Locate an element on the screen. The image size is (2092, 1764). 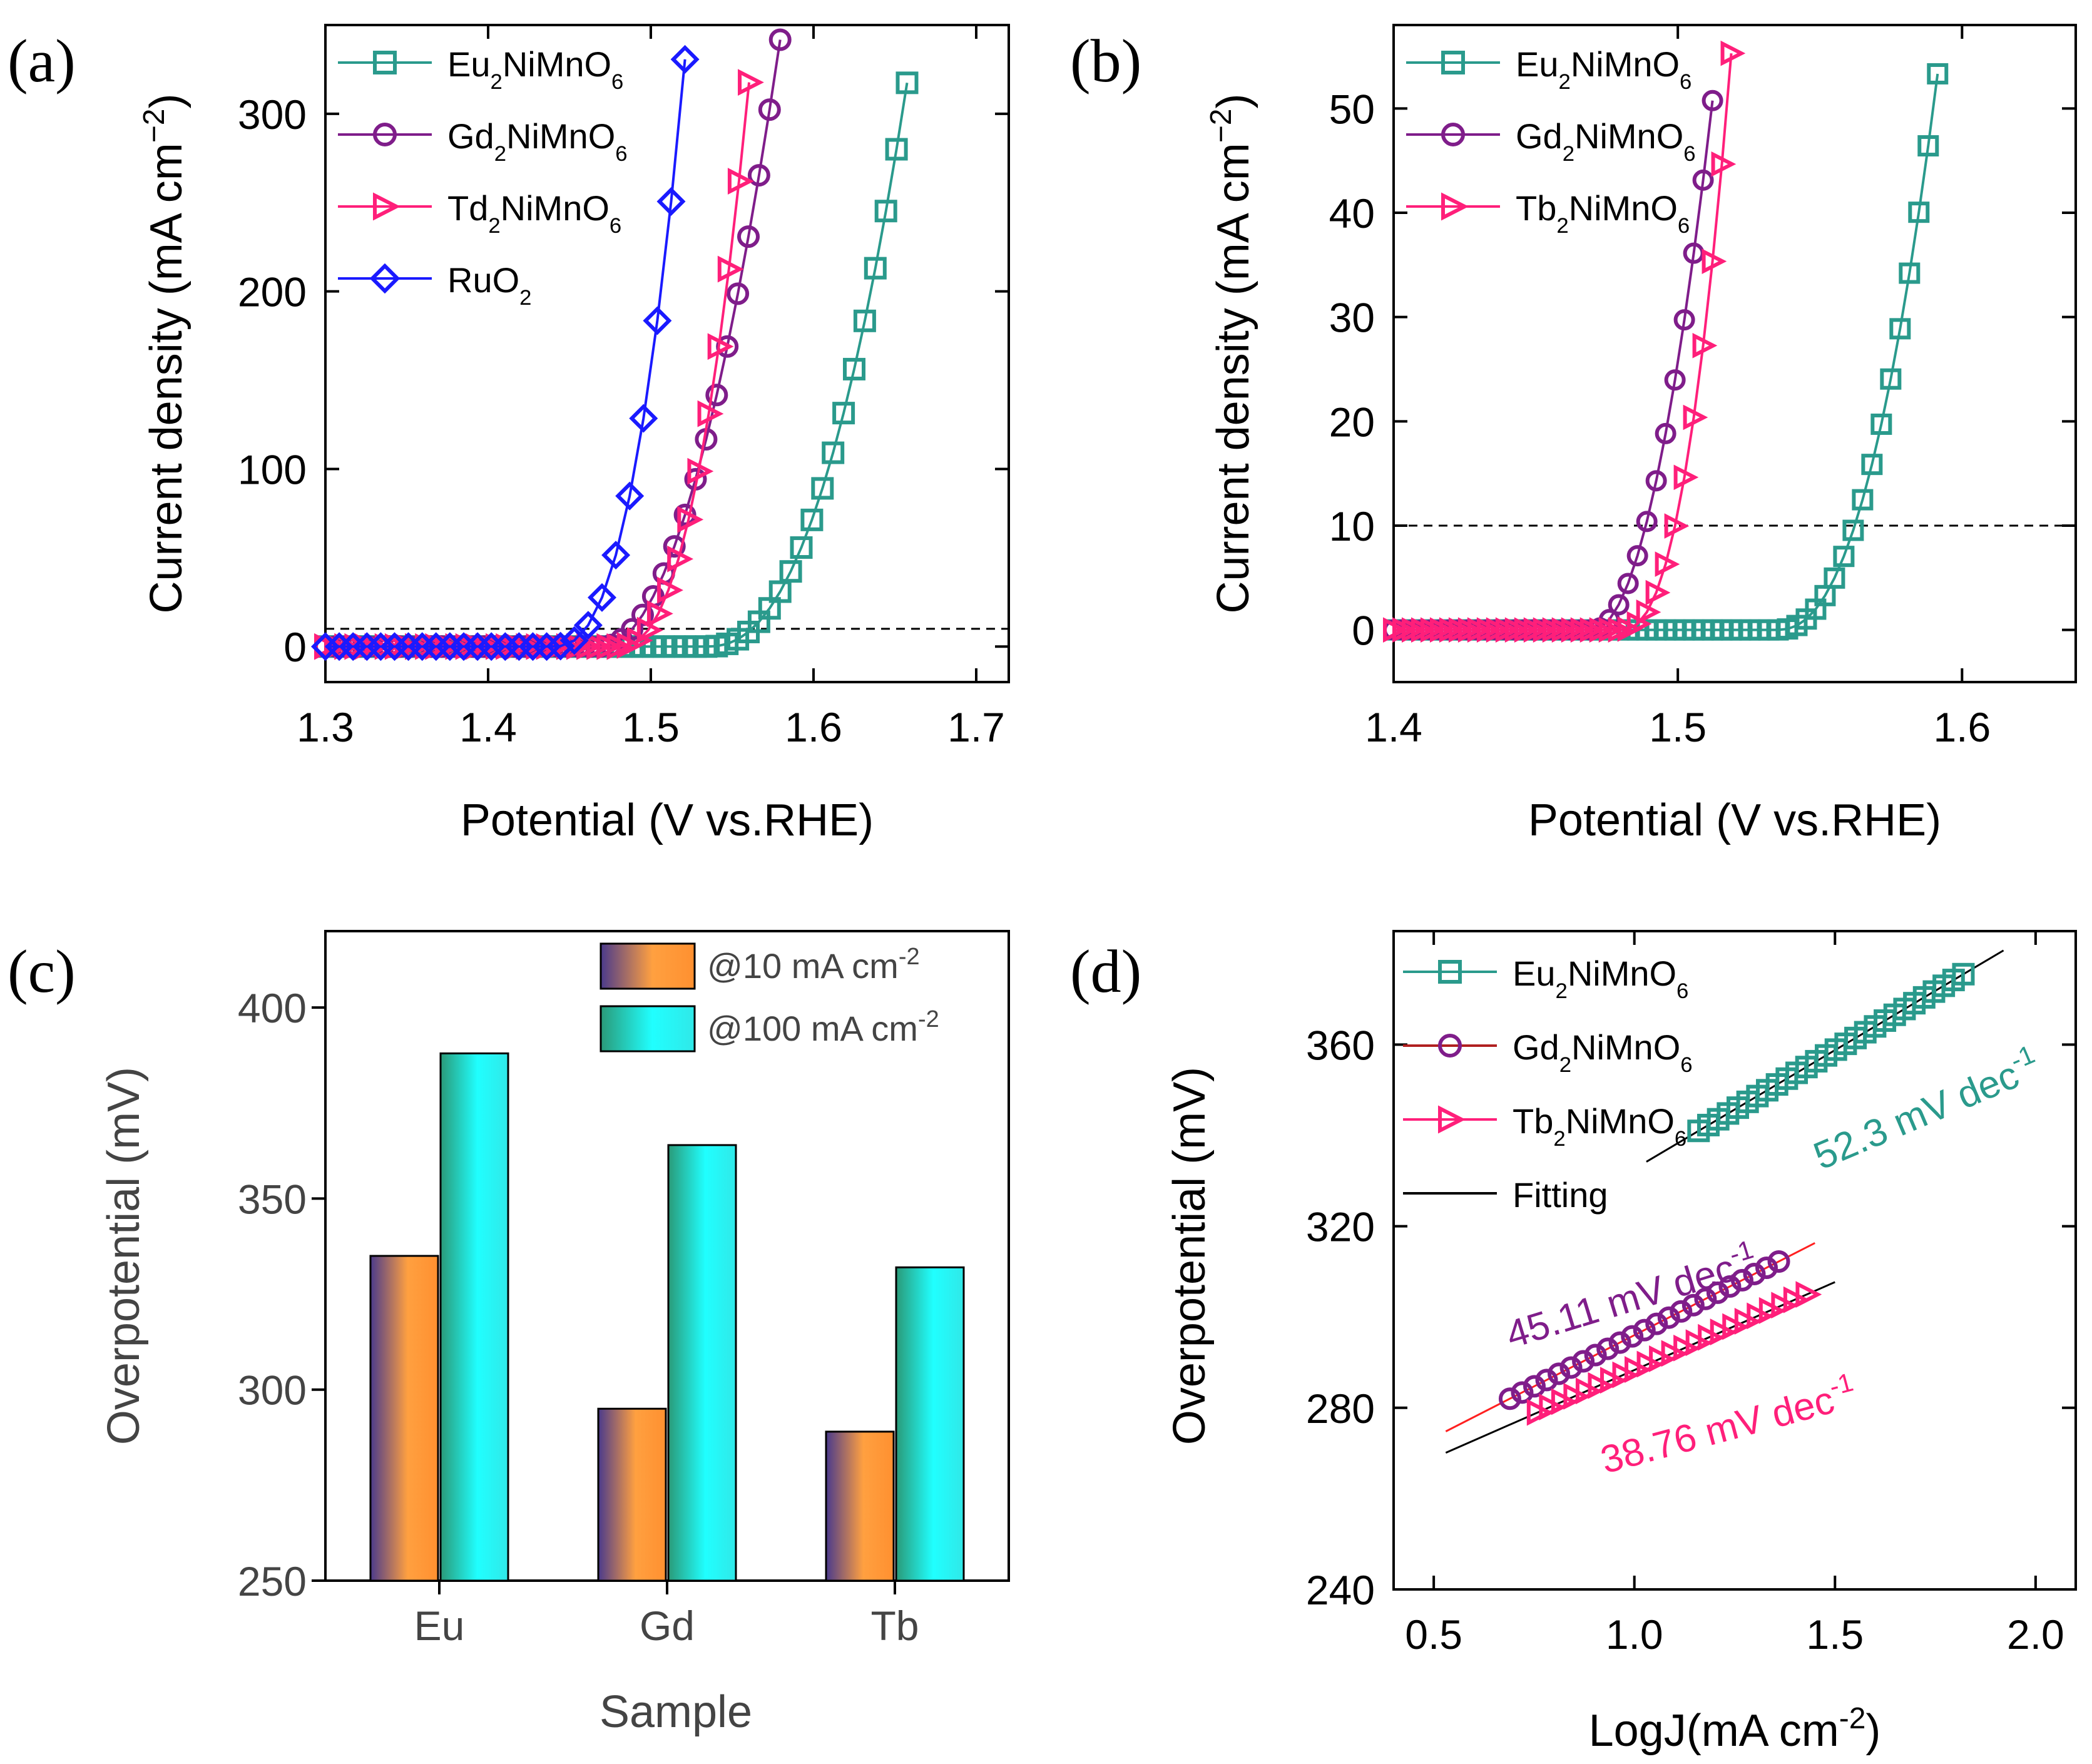
legend-label: Fitting is located at coordinates (1560, 1195).